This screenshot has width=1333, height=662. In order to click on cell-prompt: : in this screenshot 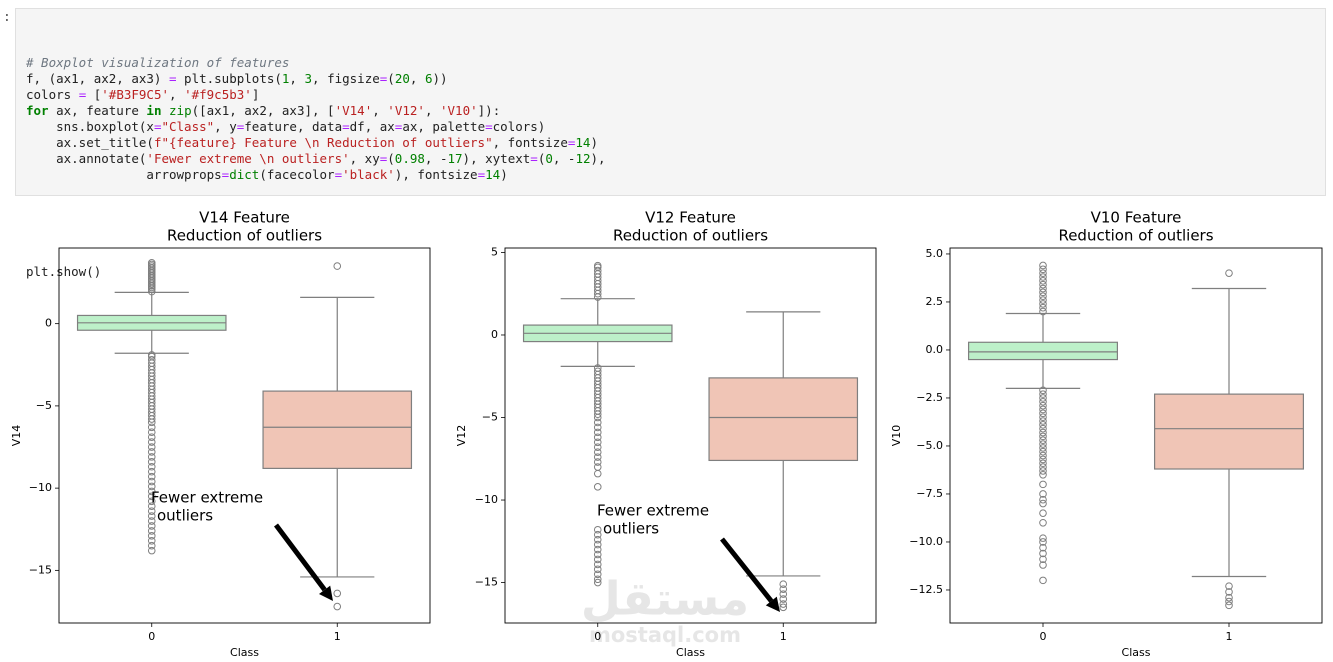, I will do `click(7, 17)`.